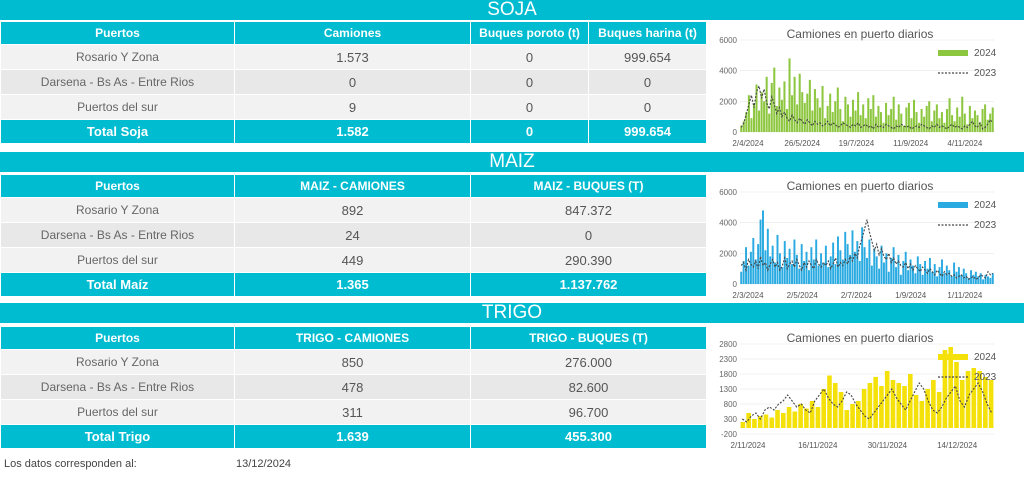  I want to click on total-cell: 1.582, so click(352, 131).